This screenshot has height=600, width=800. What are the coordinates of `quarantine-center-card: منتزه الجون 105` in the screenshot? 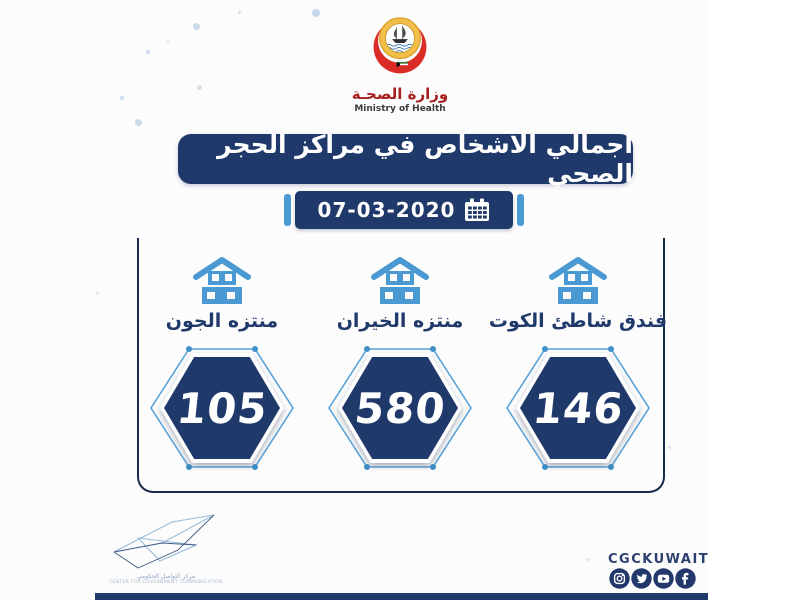 It's located at (222, 366).